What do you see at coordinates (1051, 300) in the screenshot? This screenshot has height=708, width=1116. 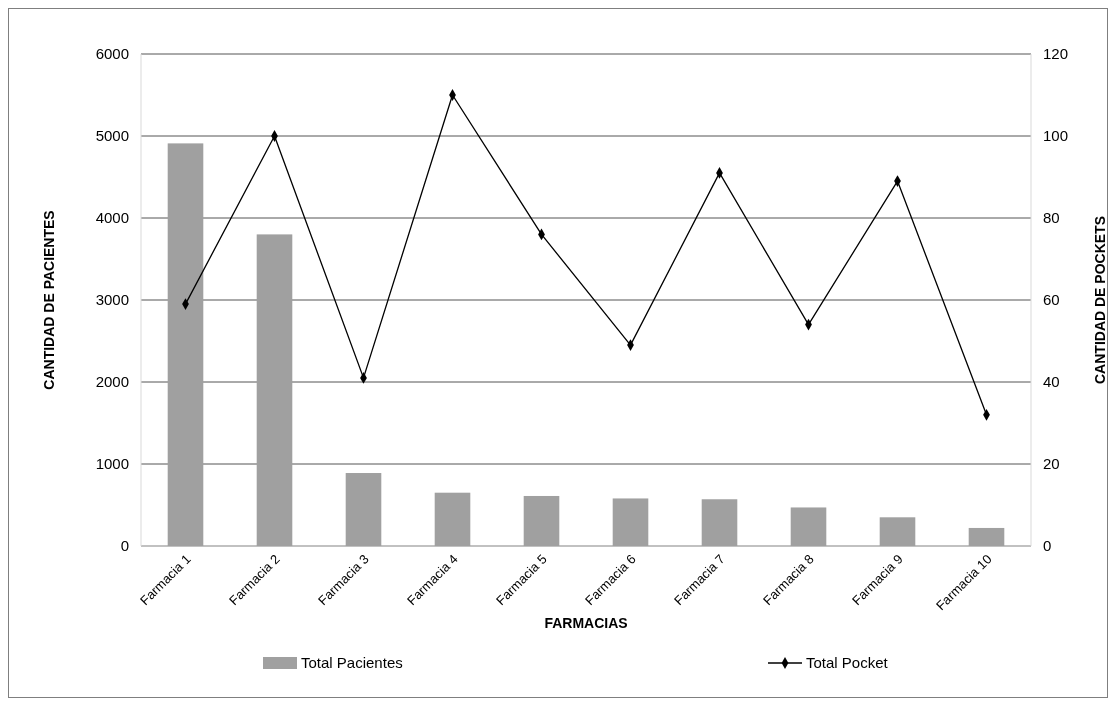 I see `y2-tick-label: 60` at bounding box center [1051, 300].